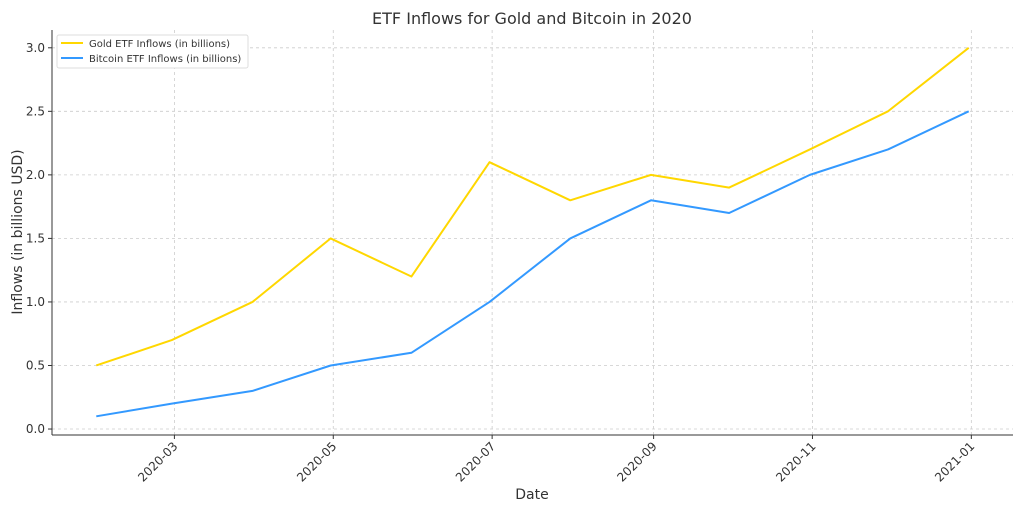 The width and height of the screenshot is (1024, 516). What do you see at coordinates (636, 461) in the screenshot?
I see `x-tick-label: 2020-09` at bounding box center [636, 461].